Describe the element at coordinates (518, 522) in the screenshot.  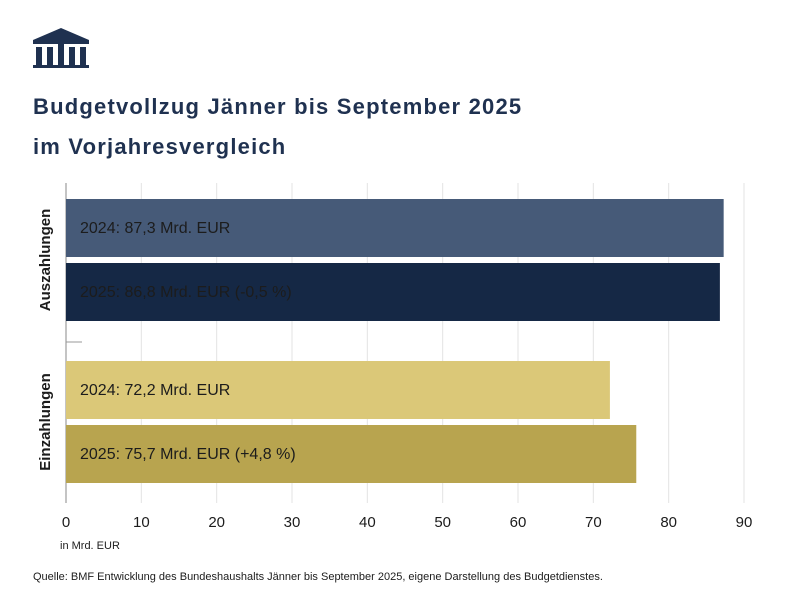
I see `x-tick-label: 60` at that location.